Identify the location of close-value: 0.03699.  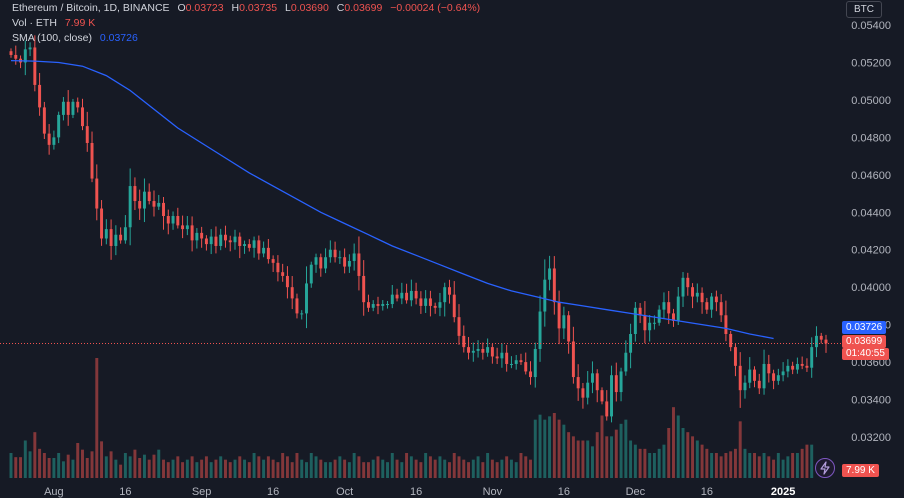
(363, 8).